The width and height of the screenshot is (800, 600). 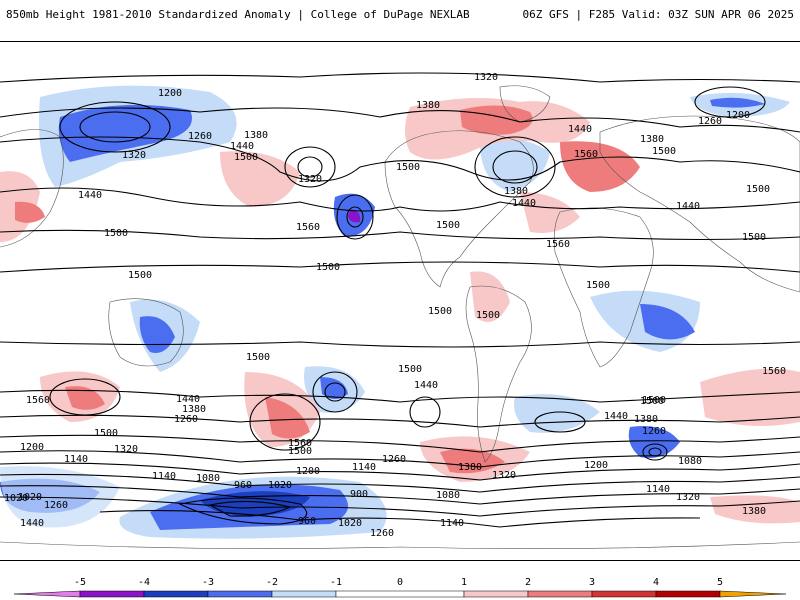 What do you see at coordinates (30, 212) in the screenshot?
I see `anomaly-alaska-pos` at bounding box center [30, 212].